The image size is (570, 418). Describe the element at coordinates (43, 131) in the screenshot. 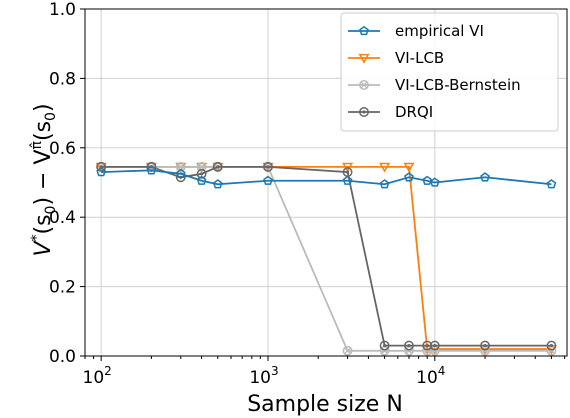

I see `y-label-s2: (s` at that location.